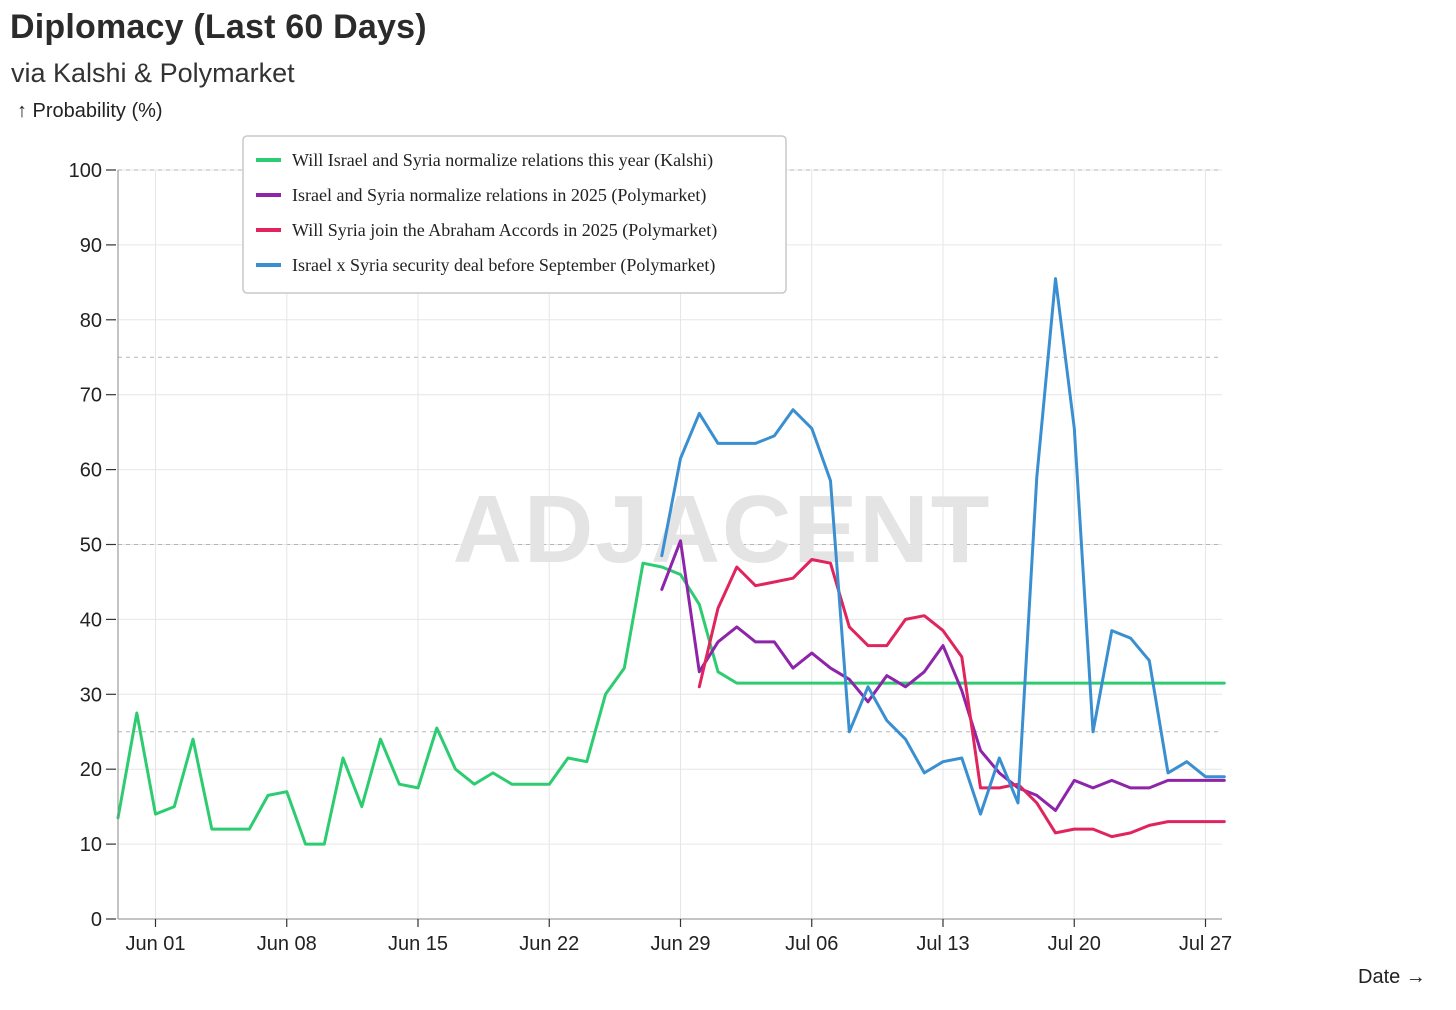  What do you see at coordinates (287, 944) in the screenshot?
I see `x-tick-label: Jun 08` at bounding box center [287, 944].